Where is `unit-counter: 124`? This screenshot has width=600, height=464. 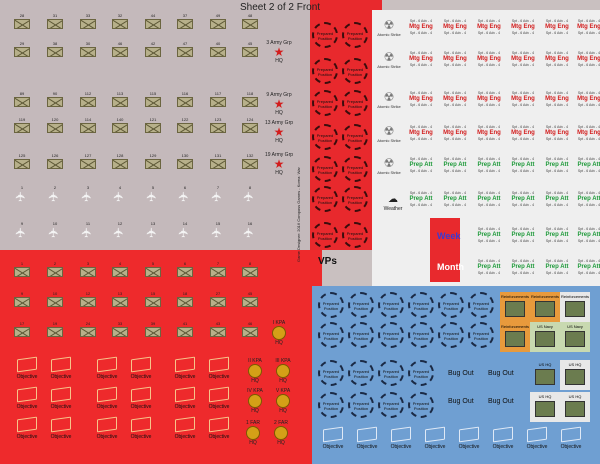 unit-counter: 124 is located at coordinates (250, 127).